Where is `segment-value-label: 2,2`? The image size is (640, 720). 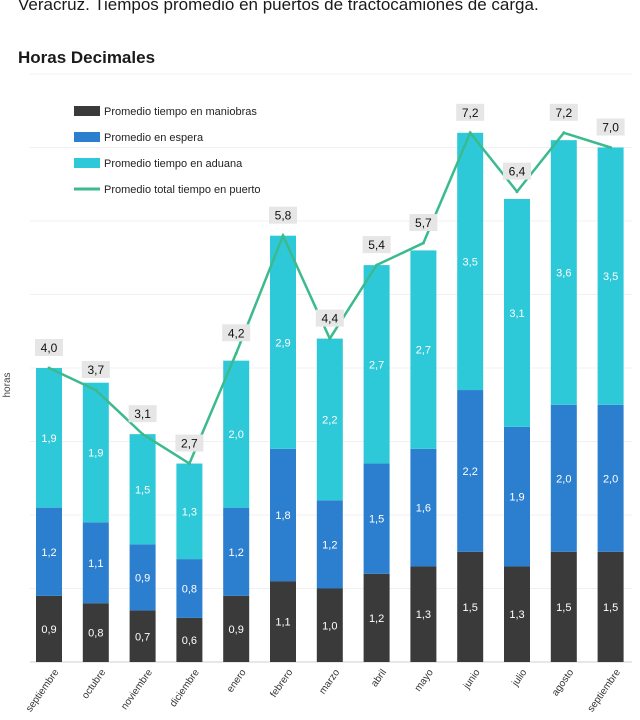
segment-value-label: 2,2 is located at coordinates (470, 472).